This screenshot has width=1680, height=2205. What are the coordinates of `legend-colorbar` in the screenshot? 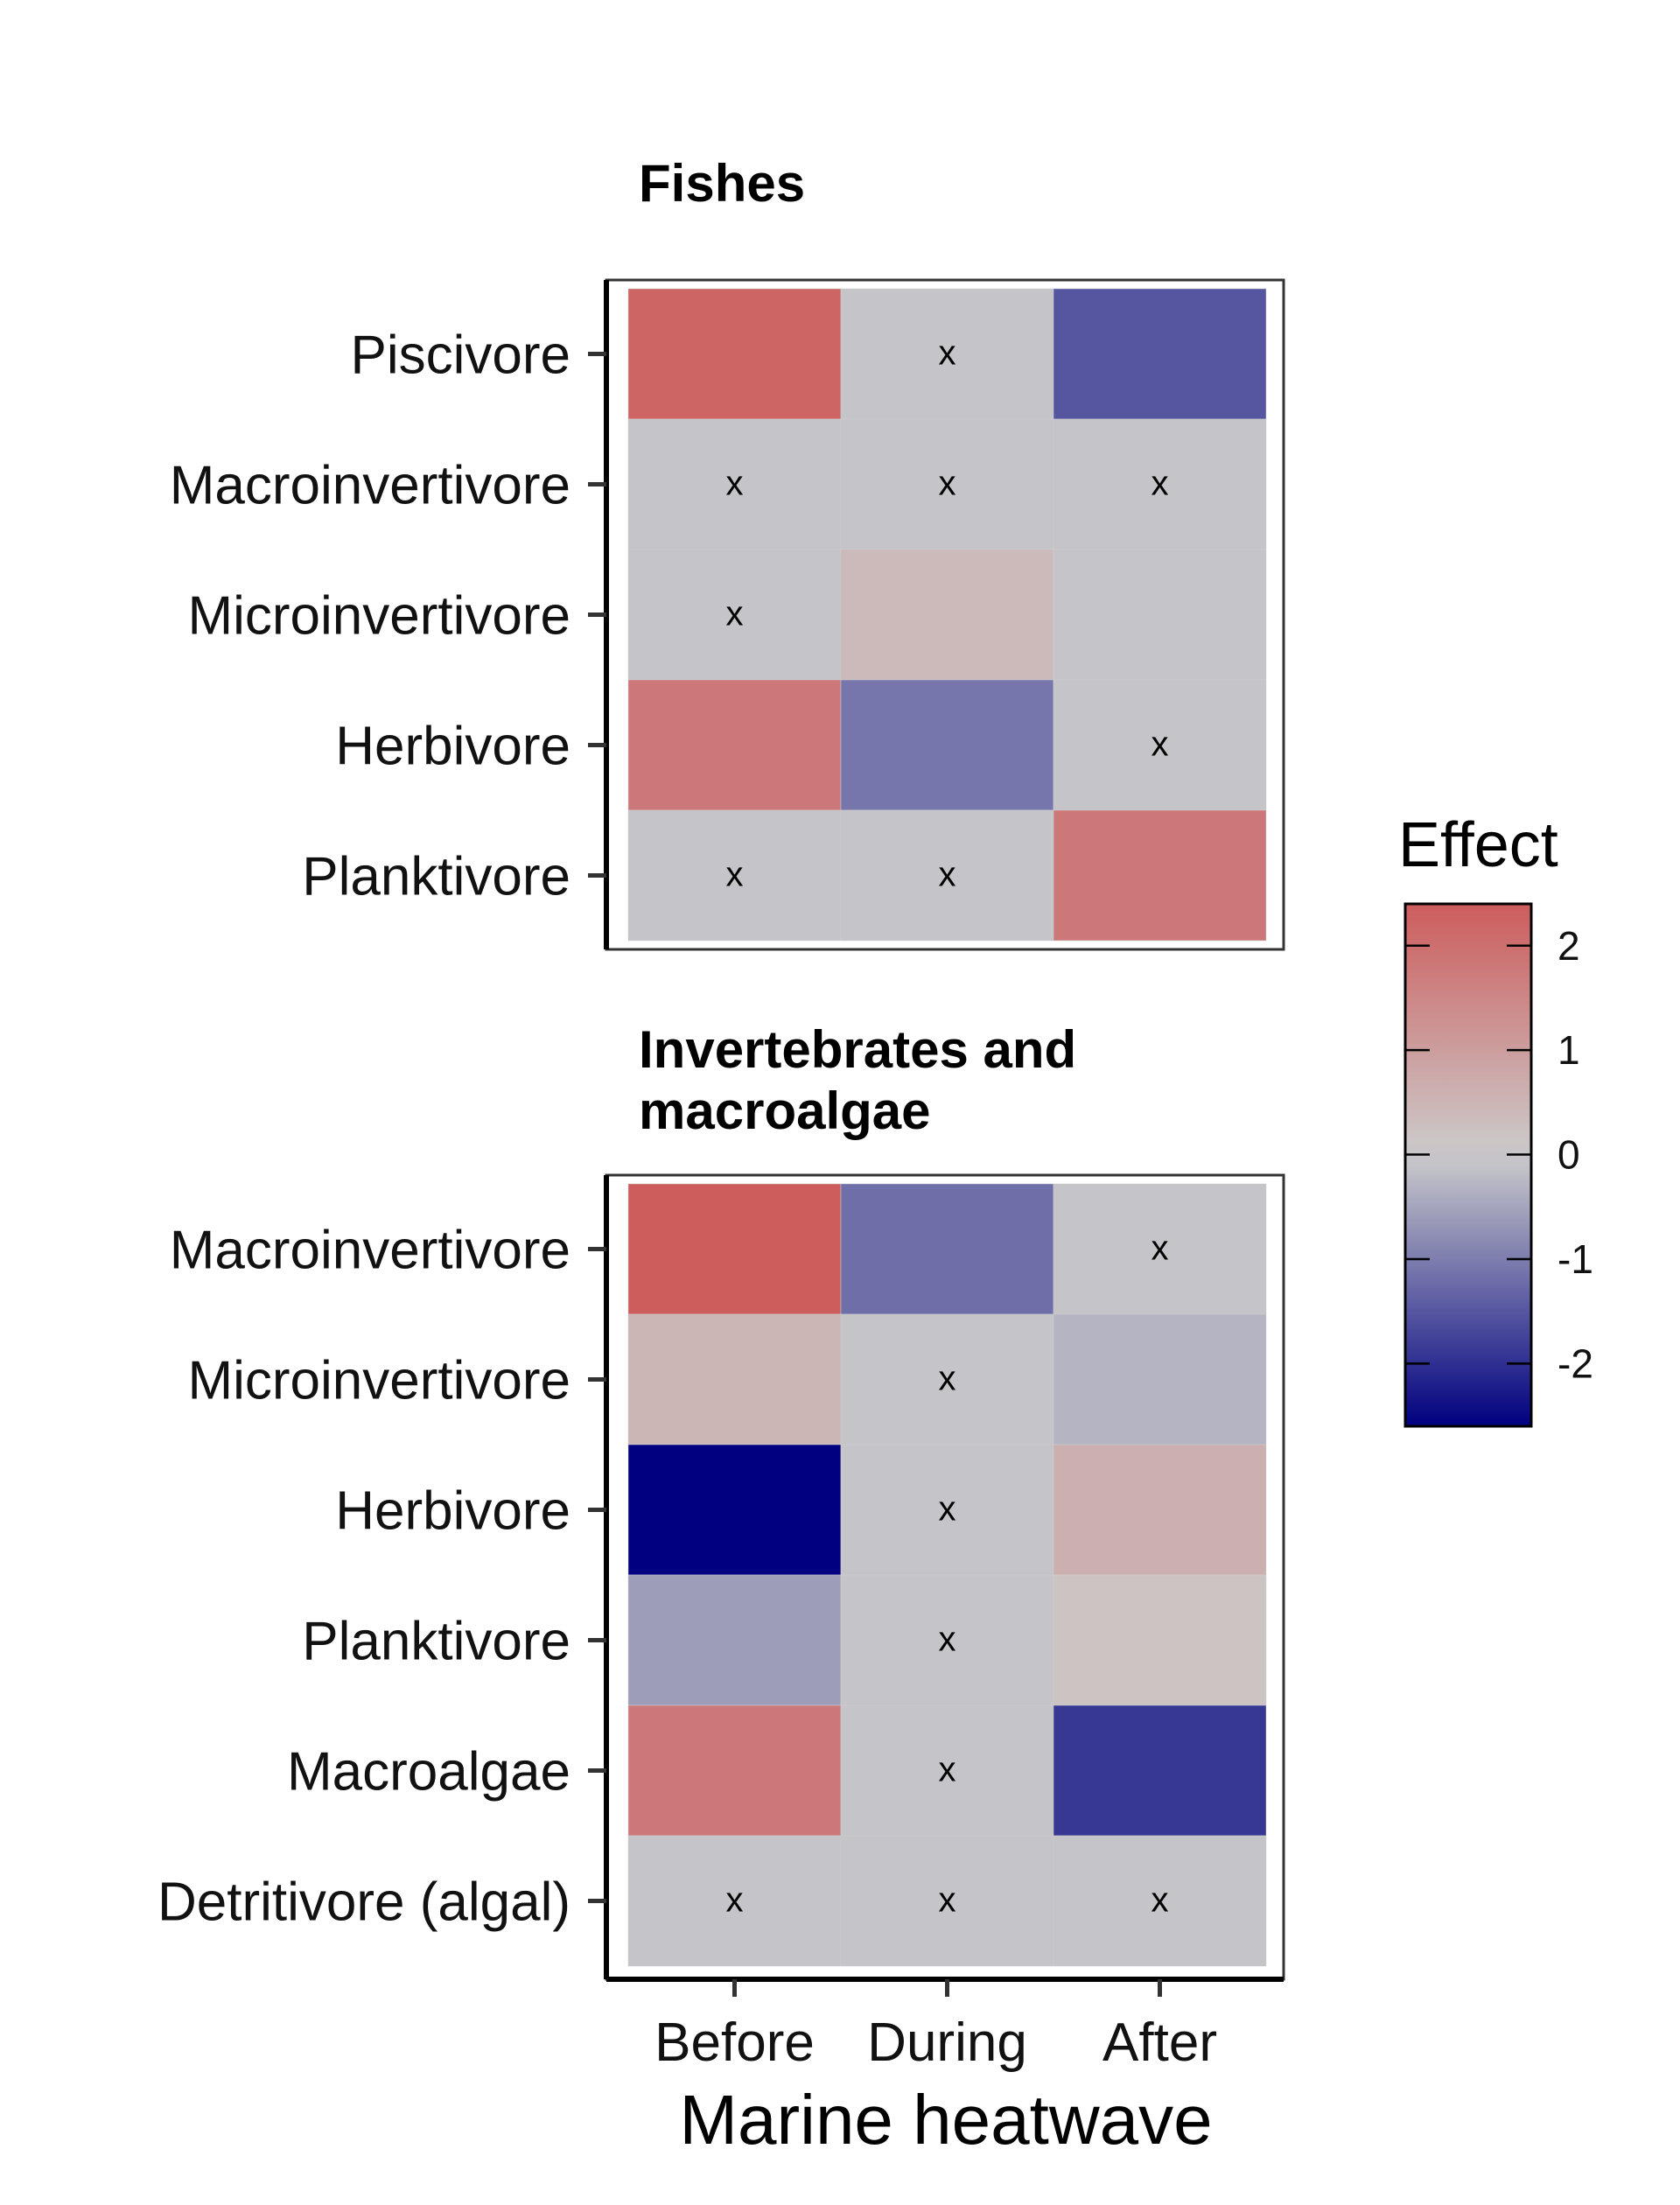 It's located at (1468, 1165).